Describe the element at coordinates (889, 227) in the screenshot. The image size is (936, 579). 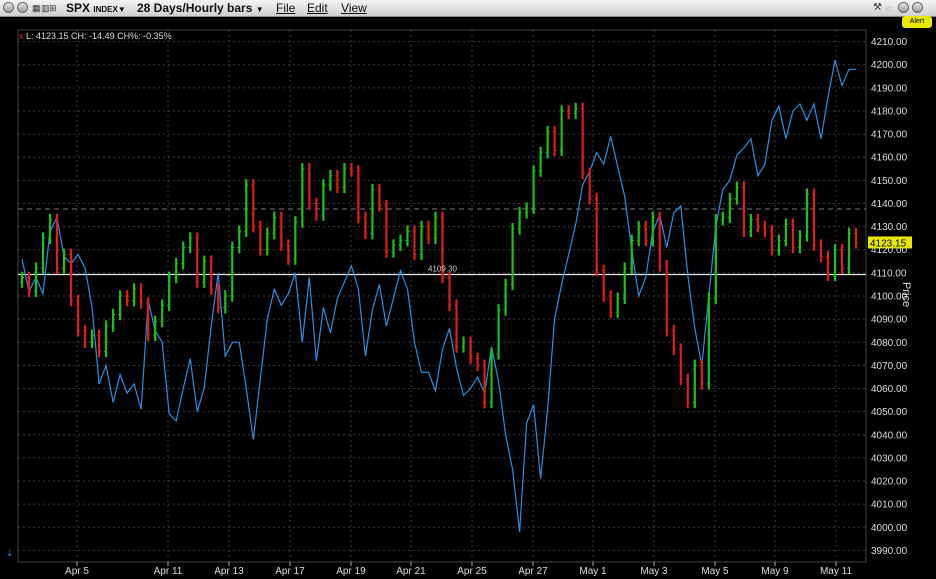
I see `y-tick-label: 4130.00` at that location.